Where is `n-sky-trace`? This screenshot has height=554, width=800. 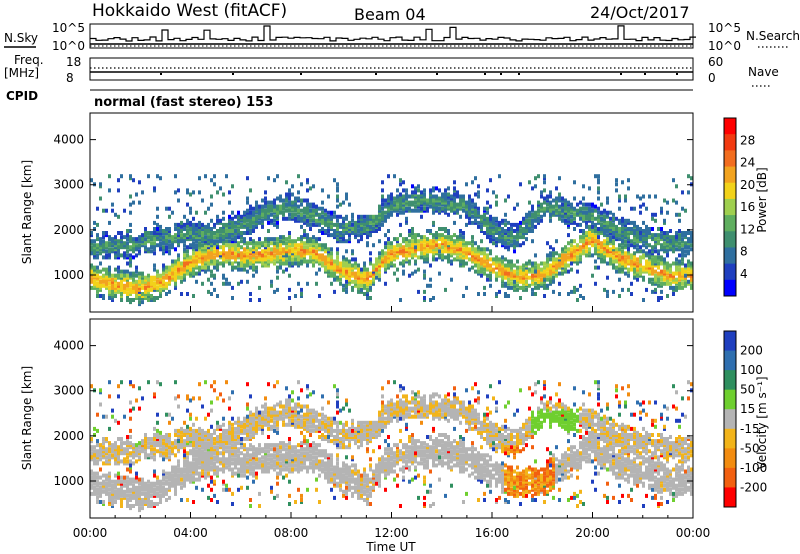 n-sky-trace is located at coordinates (393, 33).